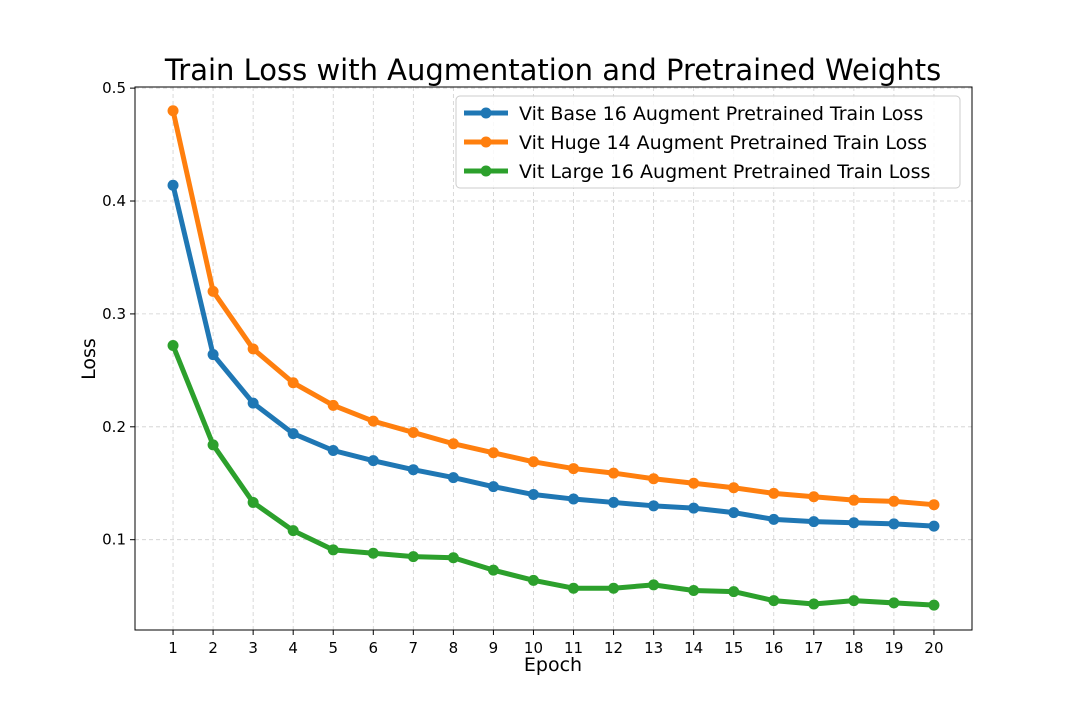 The width and height of the screenshot is (1080, 720). Describe the element at coordinates (933, 648) in the screenshot. I see `x-tick-label: 20` at that location.